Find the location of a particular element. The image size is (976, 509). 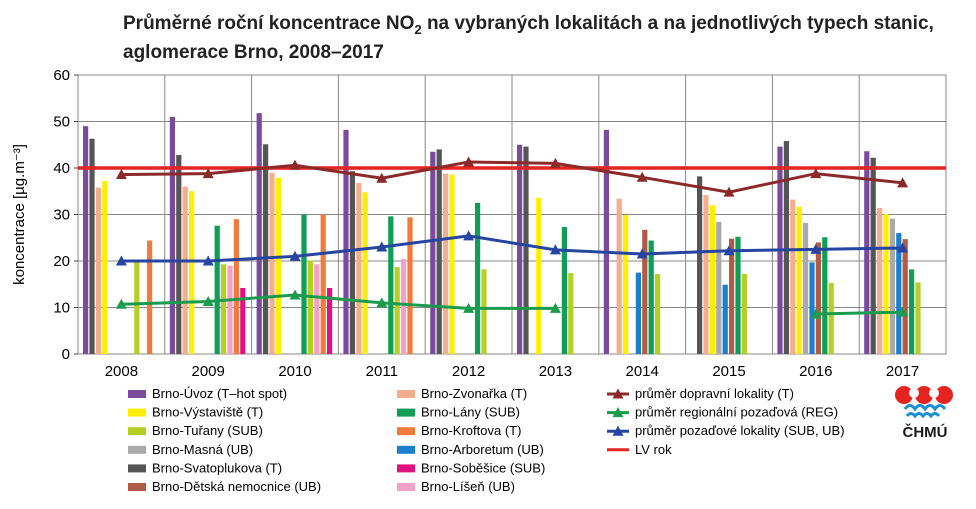

x-tick-label: 2010 is located at coordinates (294, 371).